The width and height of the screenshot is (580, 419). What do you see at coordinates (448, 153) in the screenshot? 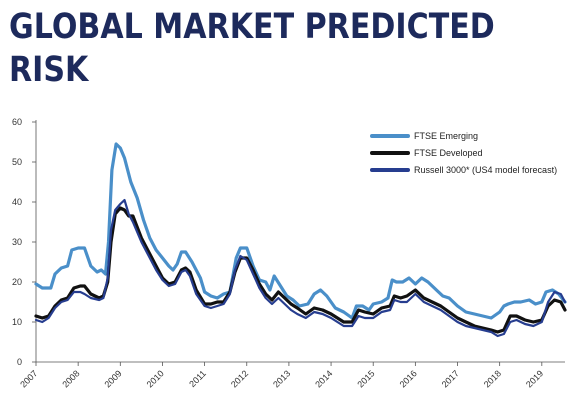
I see `legend-label: FTSE Developed` at bounding box center [448, 153].